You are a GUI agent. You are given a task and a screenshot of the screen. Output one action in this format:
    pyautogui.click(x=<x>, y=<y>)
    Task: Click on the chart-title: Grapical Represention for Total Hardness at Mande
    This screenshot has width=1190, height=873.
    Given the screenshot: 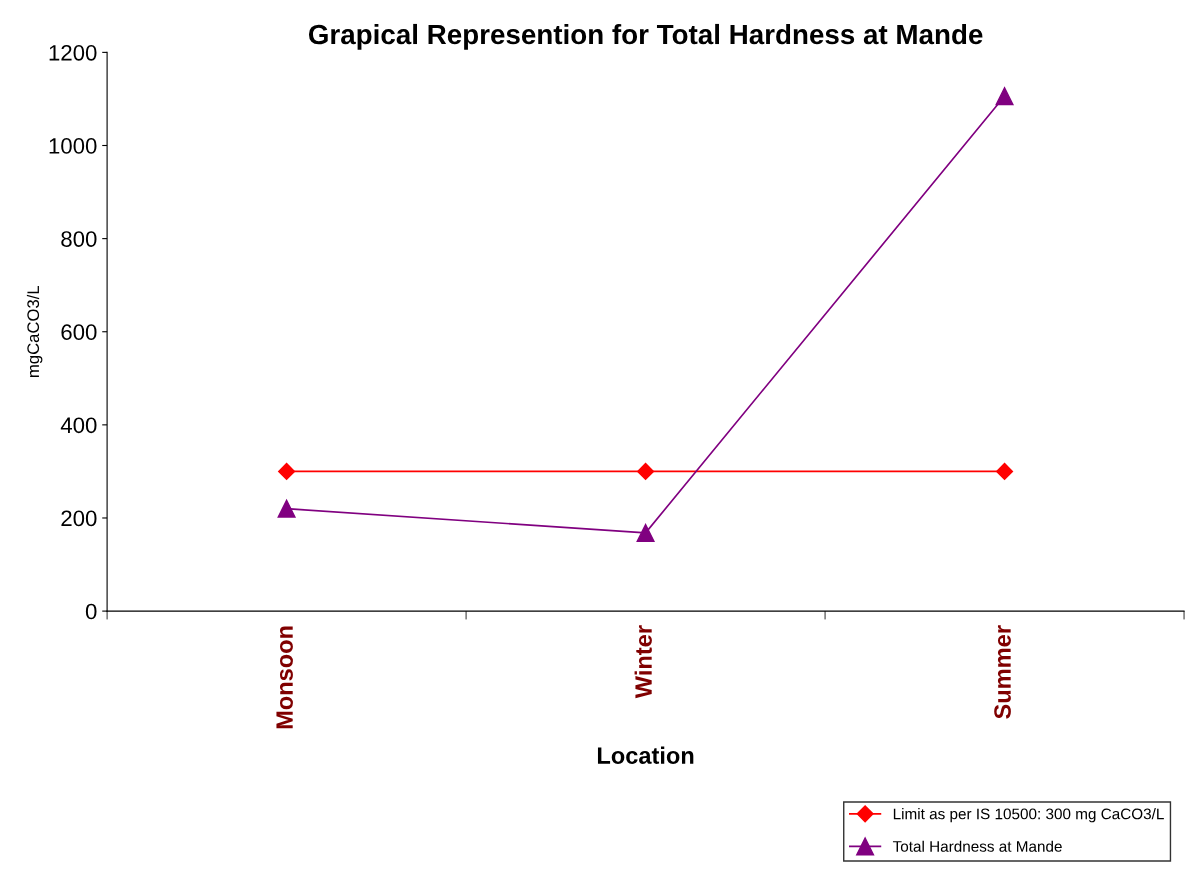 What is the action you would take?
    pyautogui.click(x=645, y=36)
    